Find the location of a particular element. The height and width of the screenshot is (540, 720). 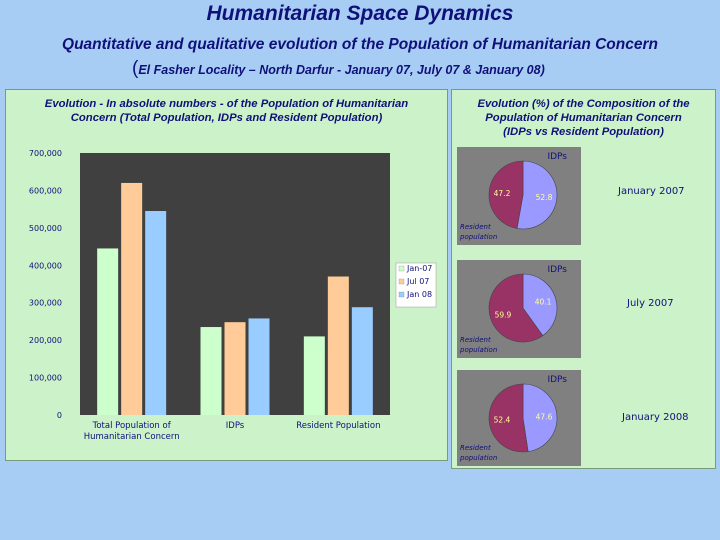

pie-value-label: 47.6 is located at coordinates (544, 416).